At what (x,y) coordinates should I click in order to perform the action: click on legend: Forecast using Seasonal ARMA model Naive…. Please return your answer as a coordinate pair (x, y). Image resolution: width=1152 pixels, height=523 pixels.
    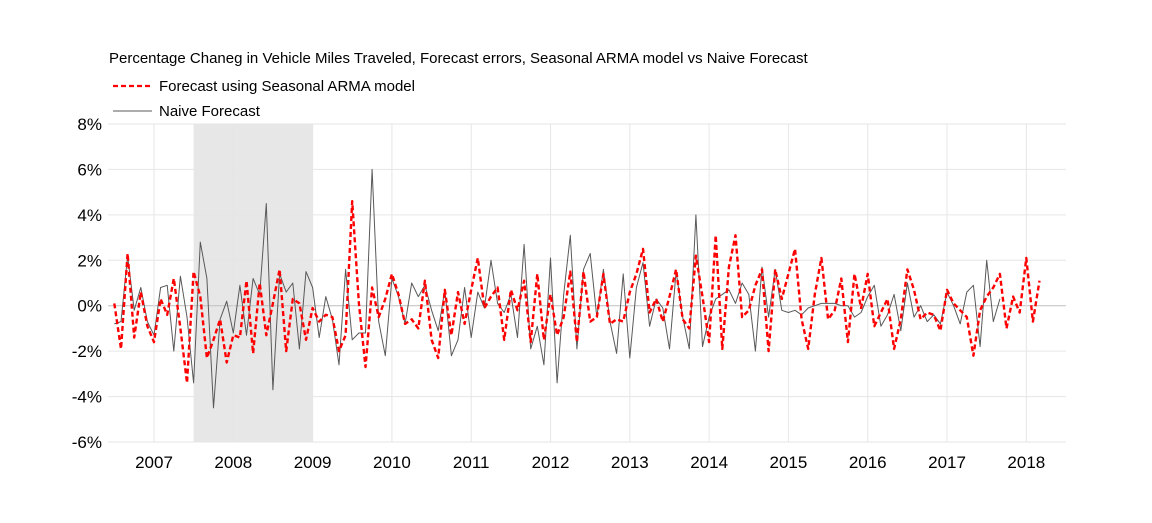
    Looking at the image, I should click on (264, 99).